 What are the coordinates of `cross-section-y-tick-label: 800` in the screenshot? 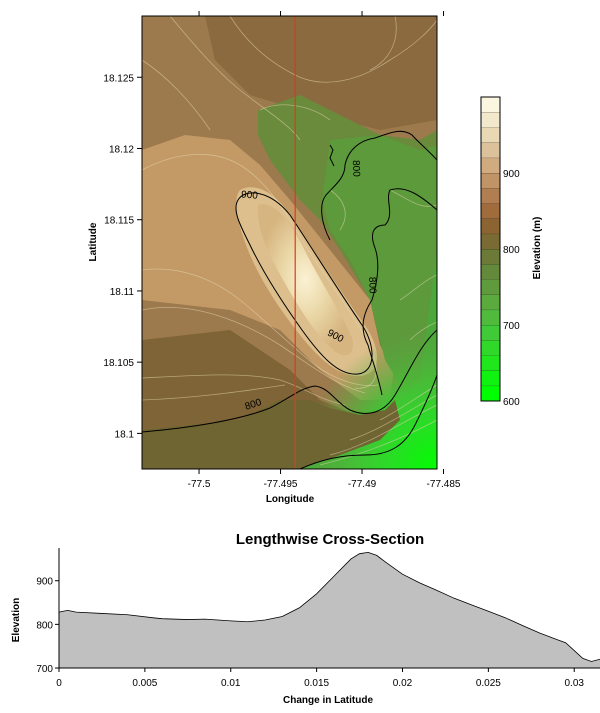 It's located at (44, 625).